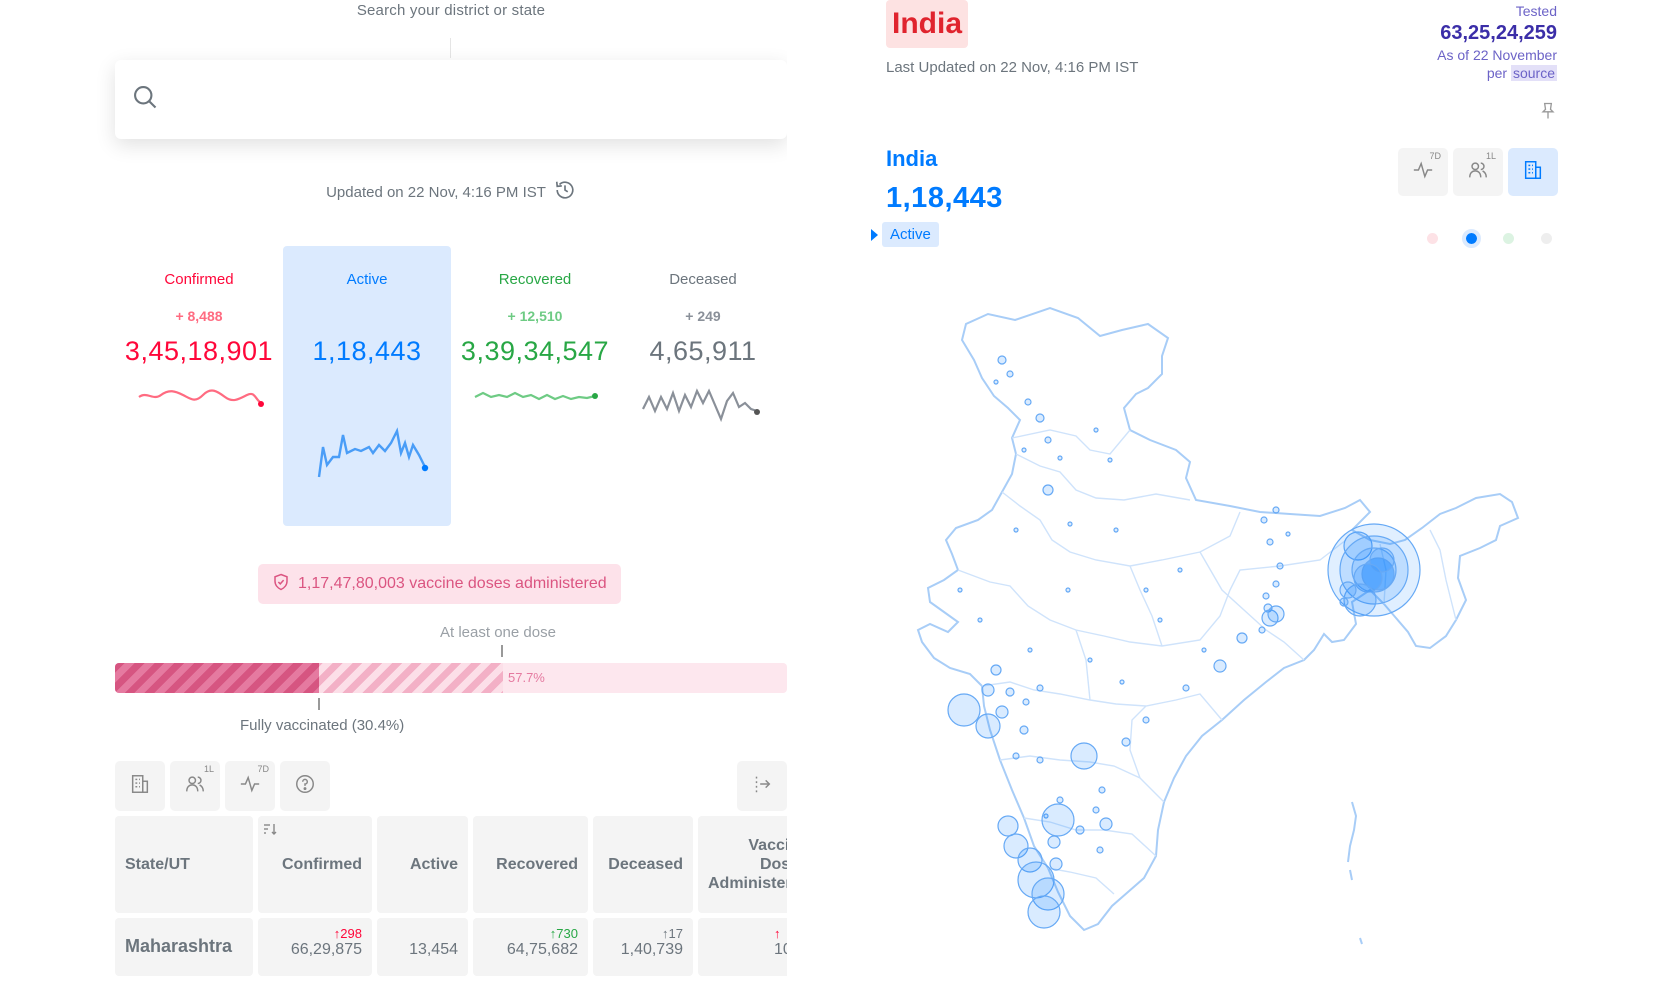 The height and width of the screenshot is (990, 1656). I want to click on table-button-per-district, so click(140, 786).